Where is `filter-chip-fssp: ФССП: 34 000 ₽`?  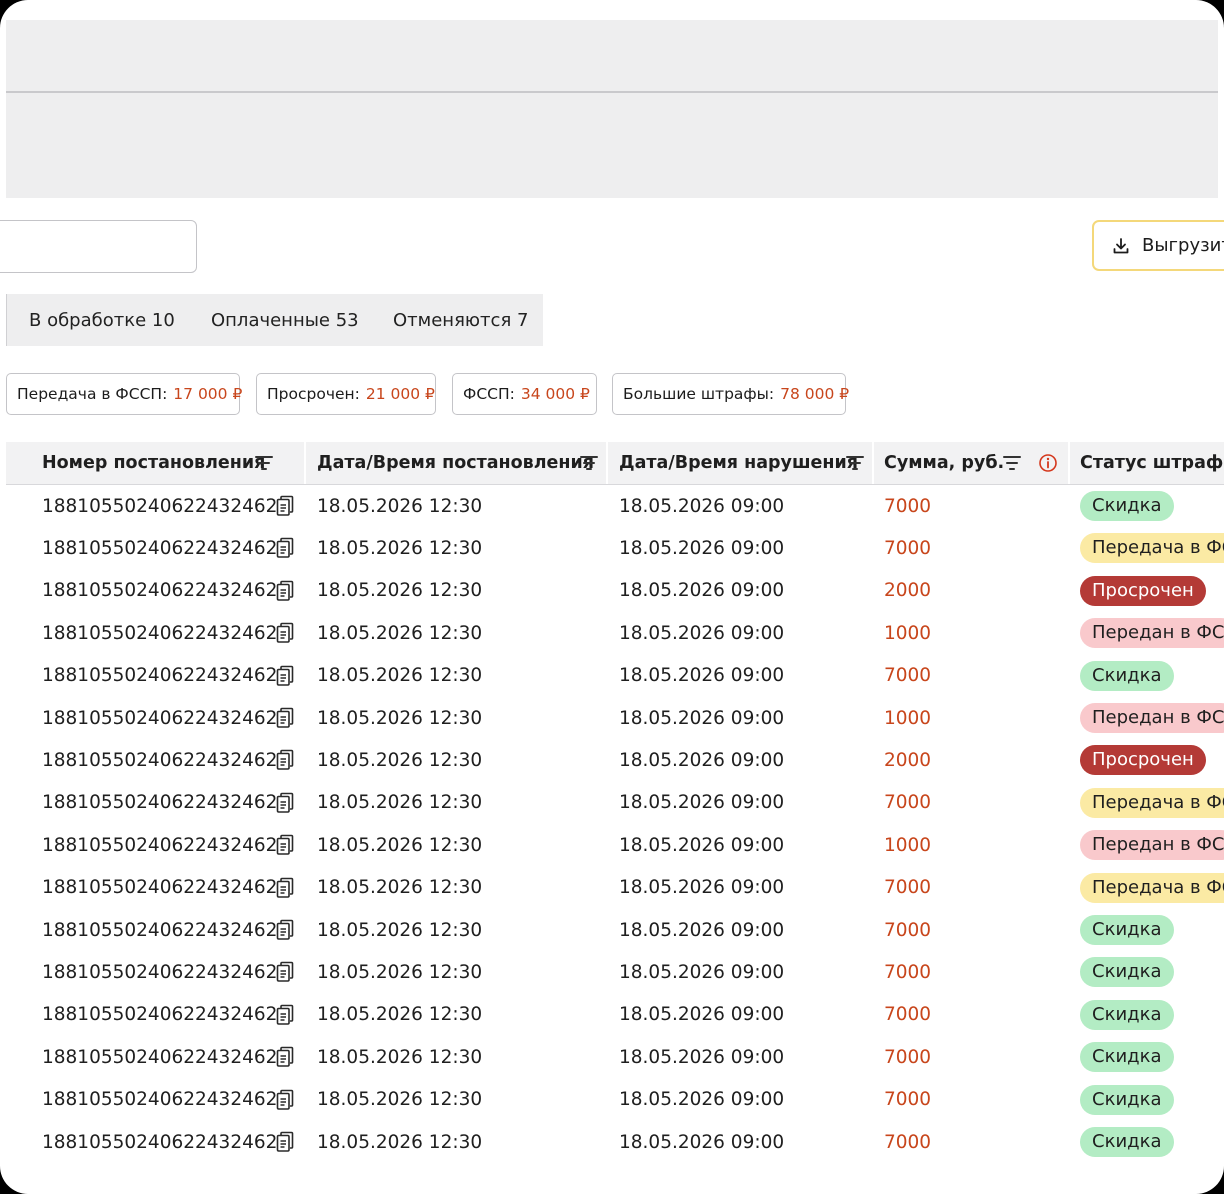
filter-chip-fssp: ФССП: 34 000 ₽ is located at coordinates (524, 394).